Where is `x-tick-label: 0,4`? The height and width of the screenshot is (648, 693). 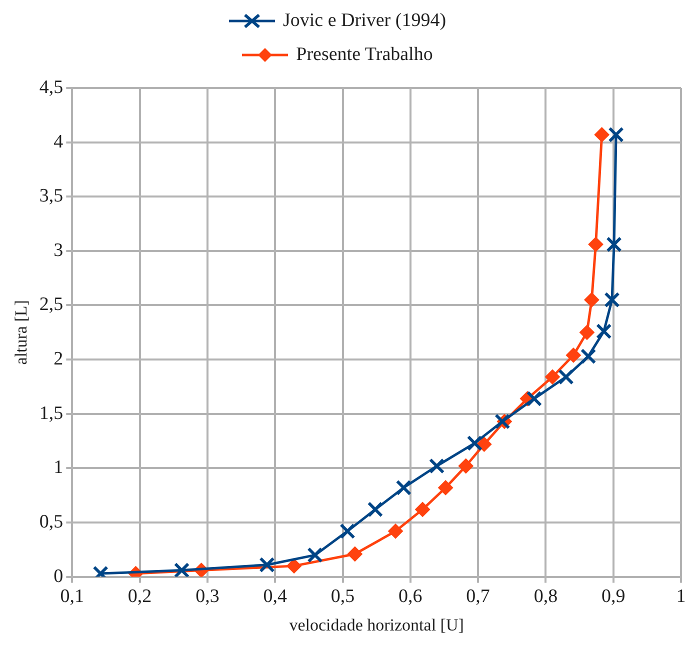
x-tick-label: 0,4 is located at coordinates (275, 597).